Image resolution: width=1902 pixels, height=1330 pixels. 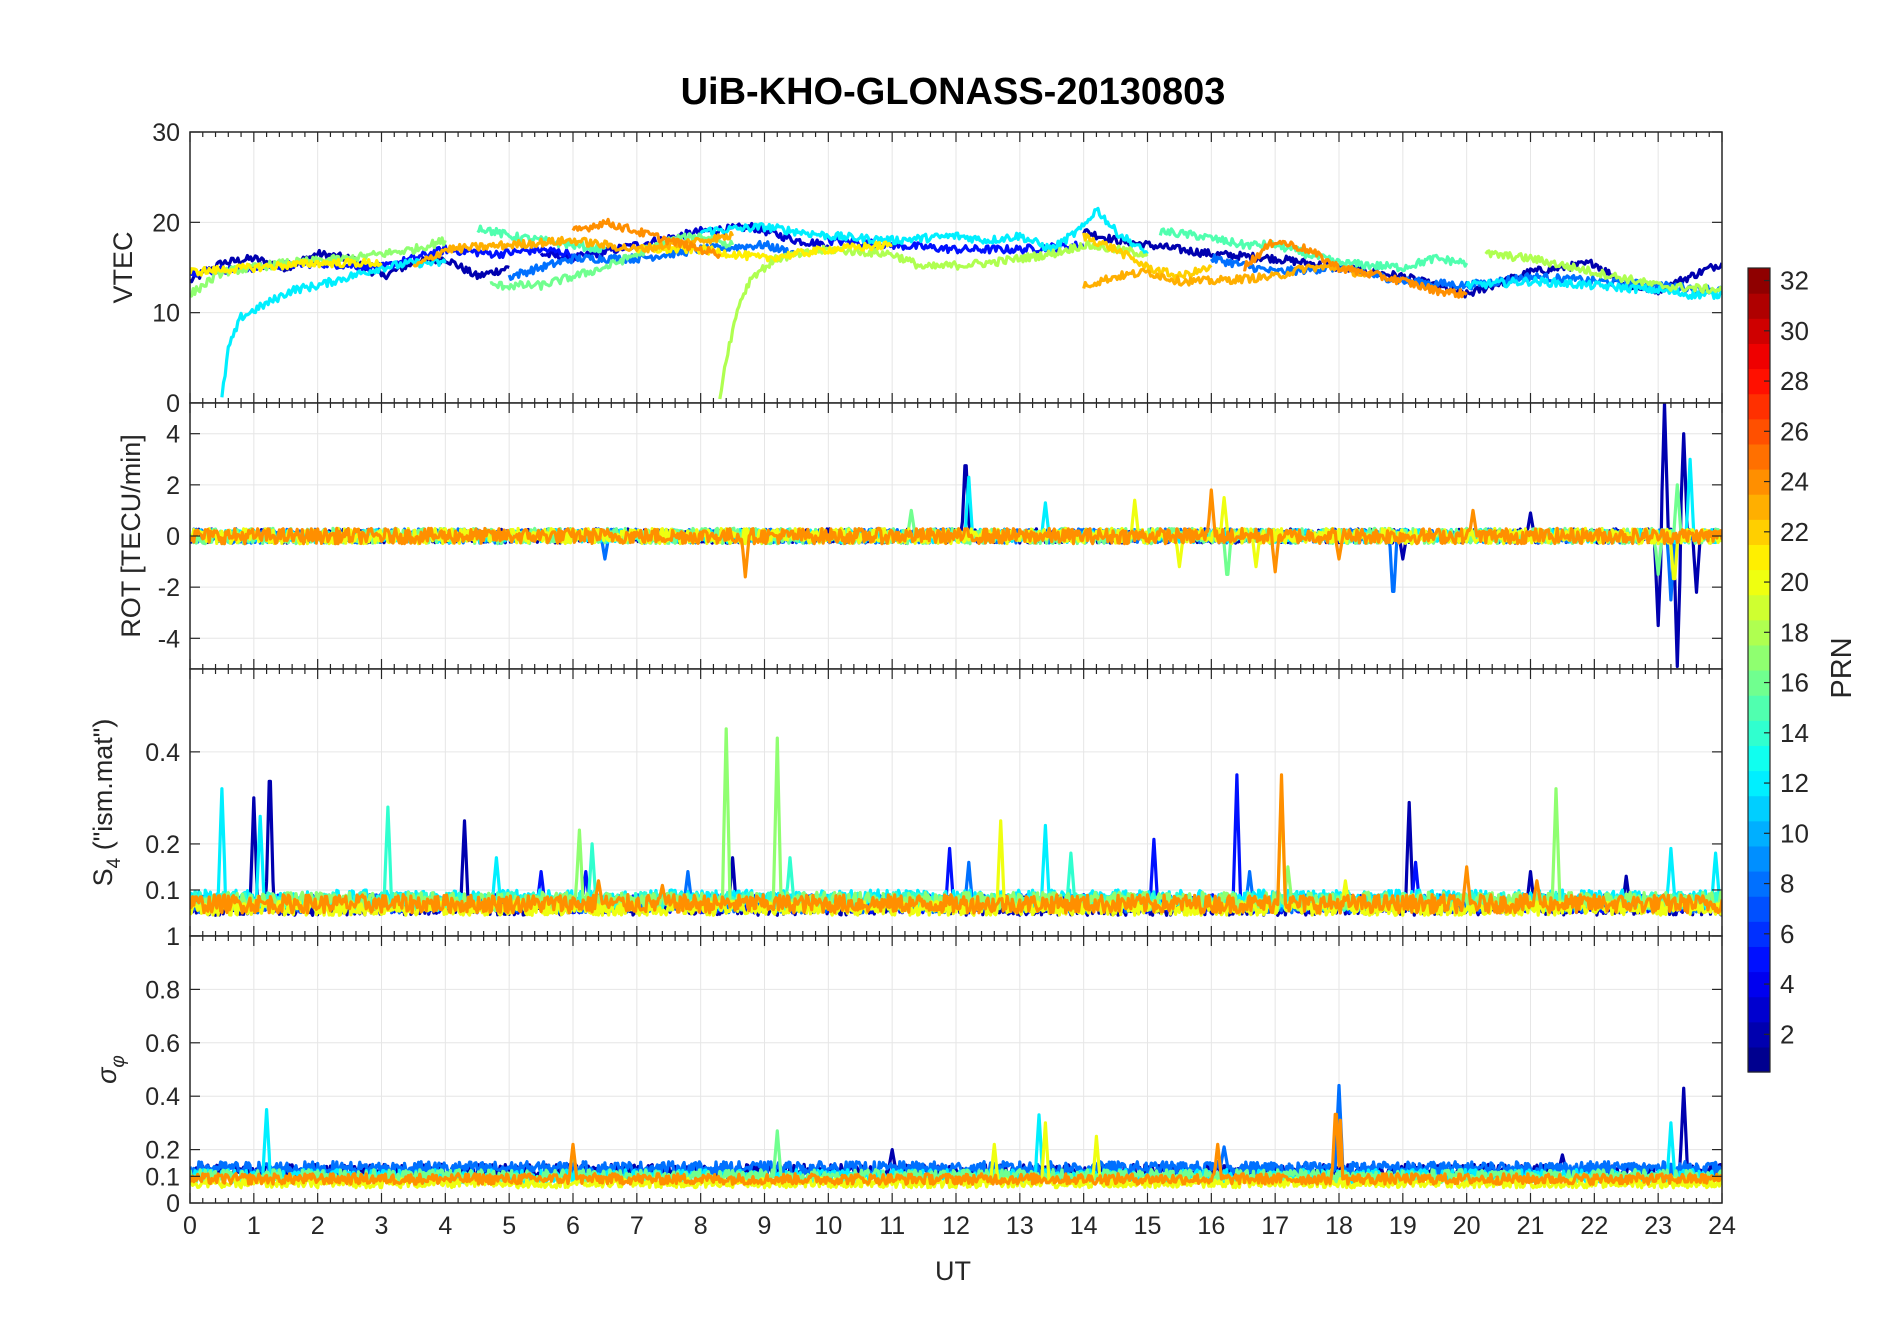 I want to click on colorbar-frame, so click(x=1759, y=670).